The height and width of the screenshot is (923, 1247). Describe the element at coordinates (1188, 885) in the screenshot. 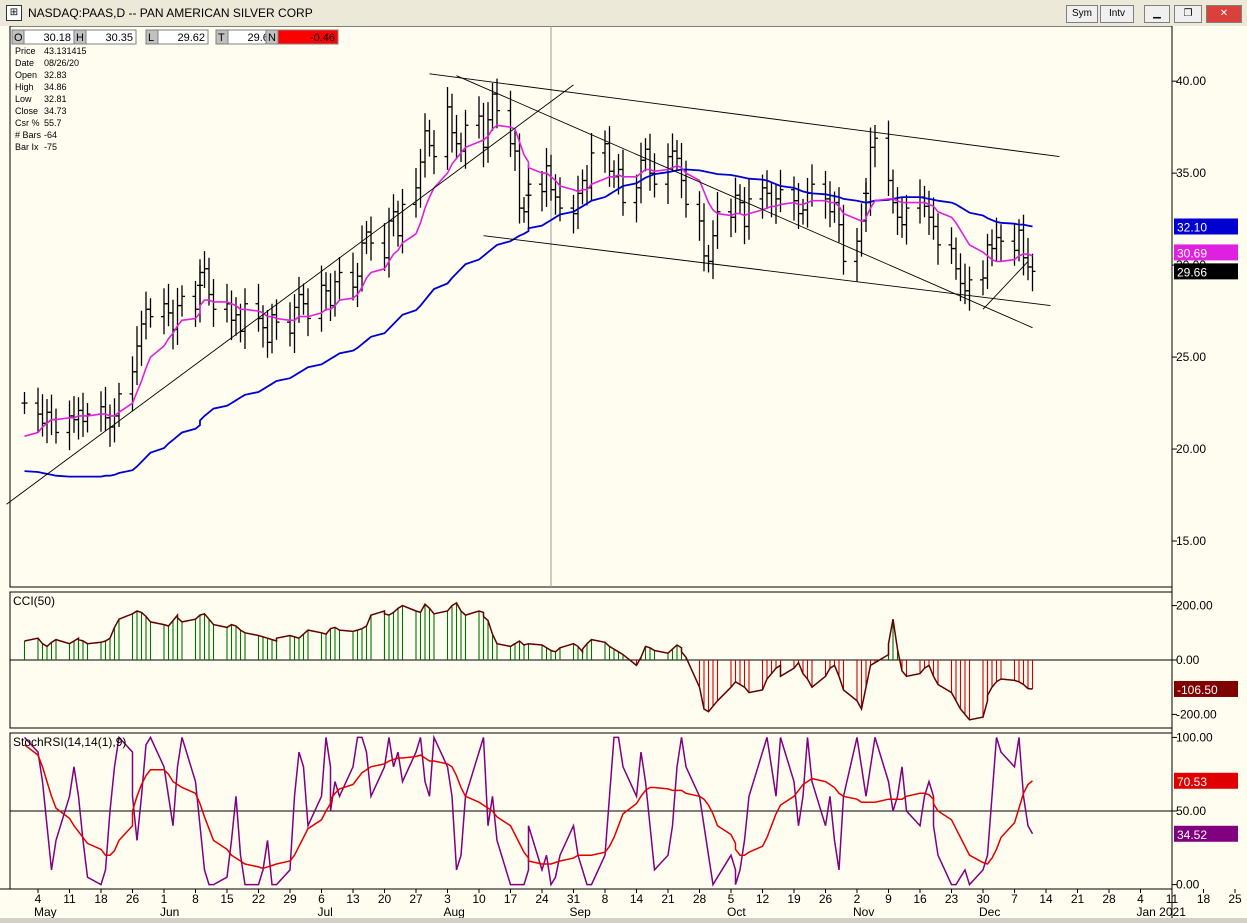

I see `stochrsi-y-tick-label: 0.00` at that location.